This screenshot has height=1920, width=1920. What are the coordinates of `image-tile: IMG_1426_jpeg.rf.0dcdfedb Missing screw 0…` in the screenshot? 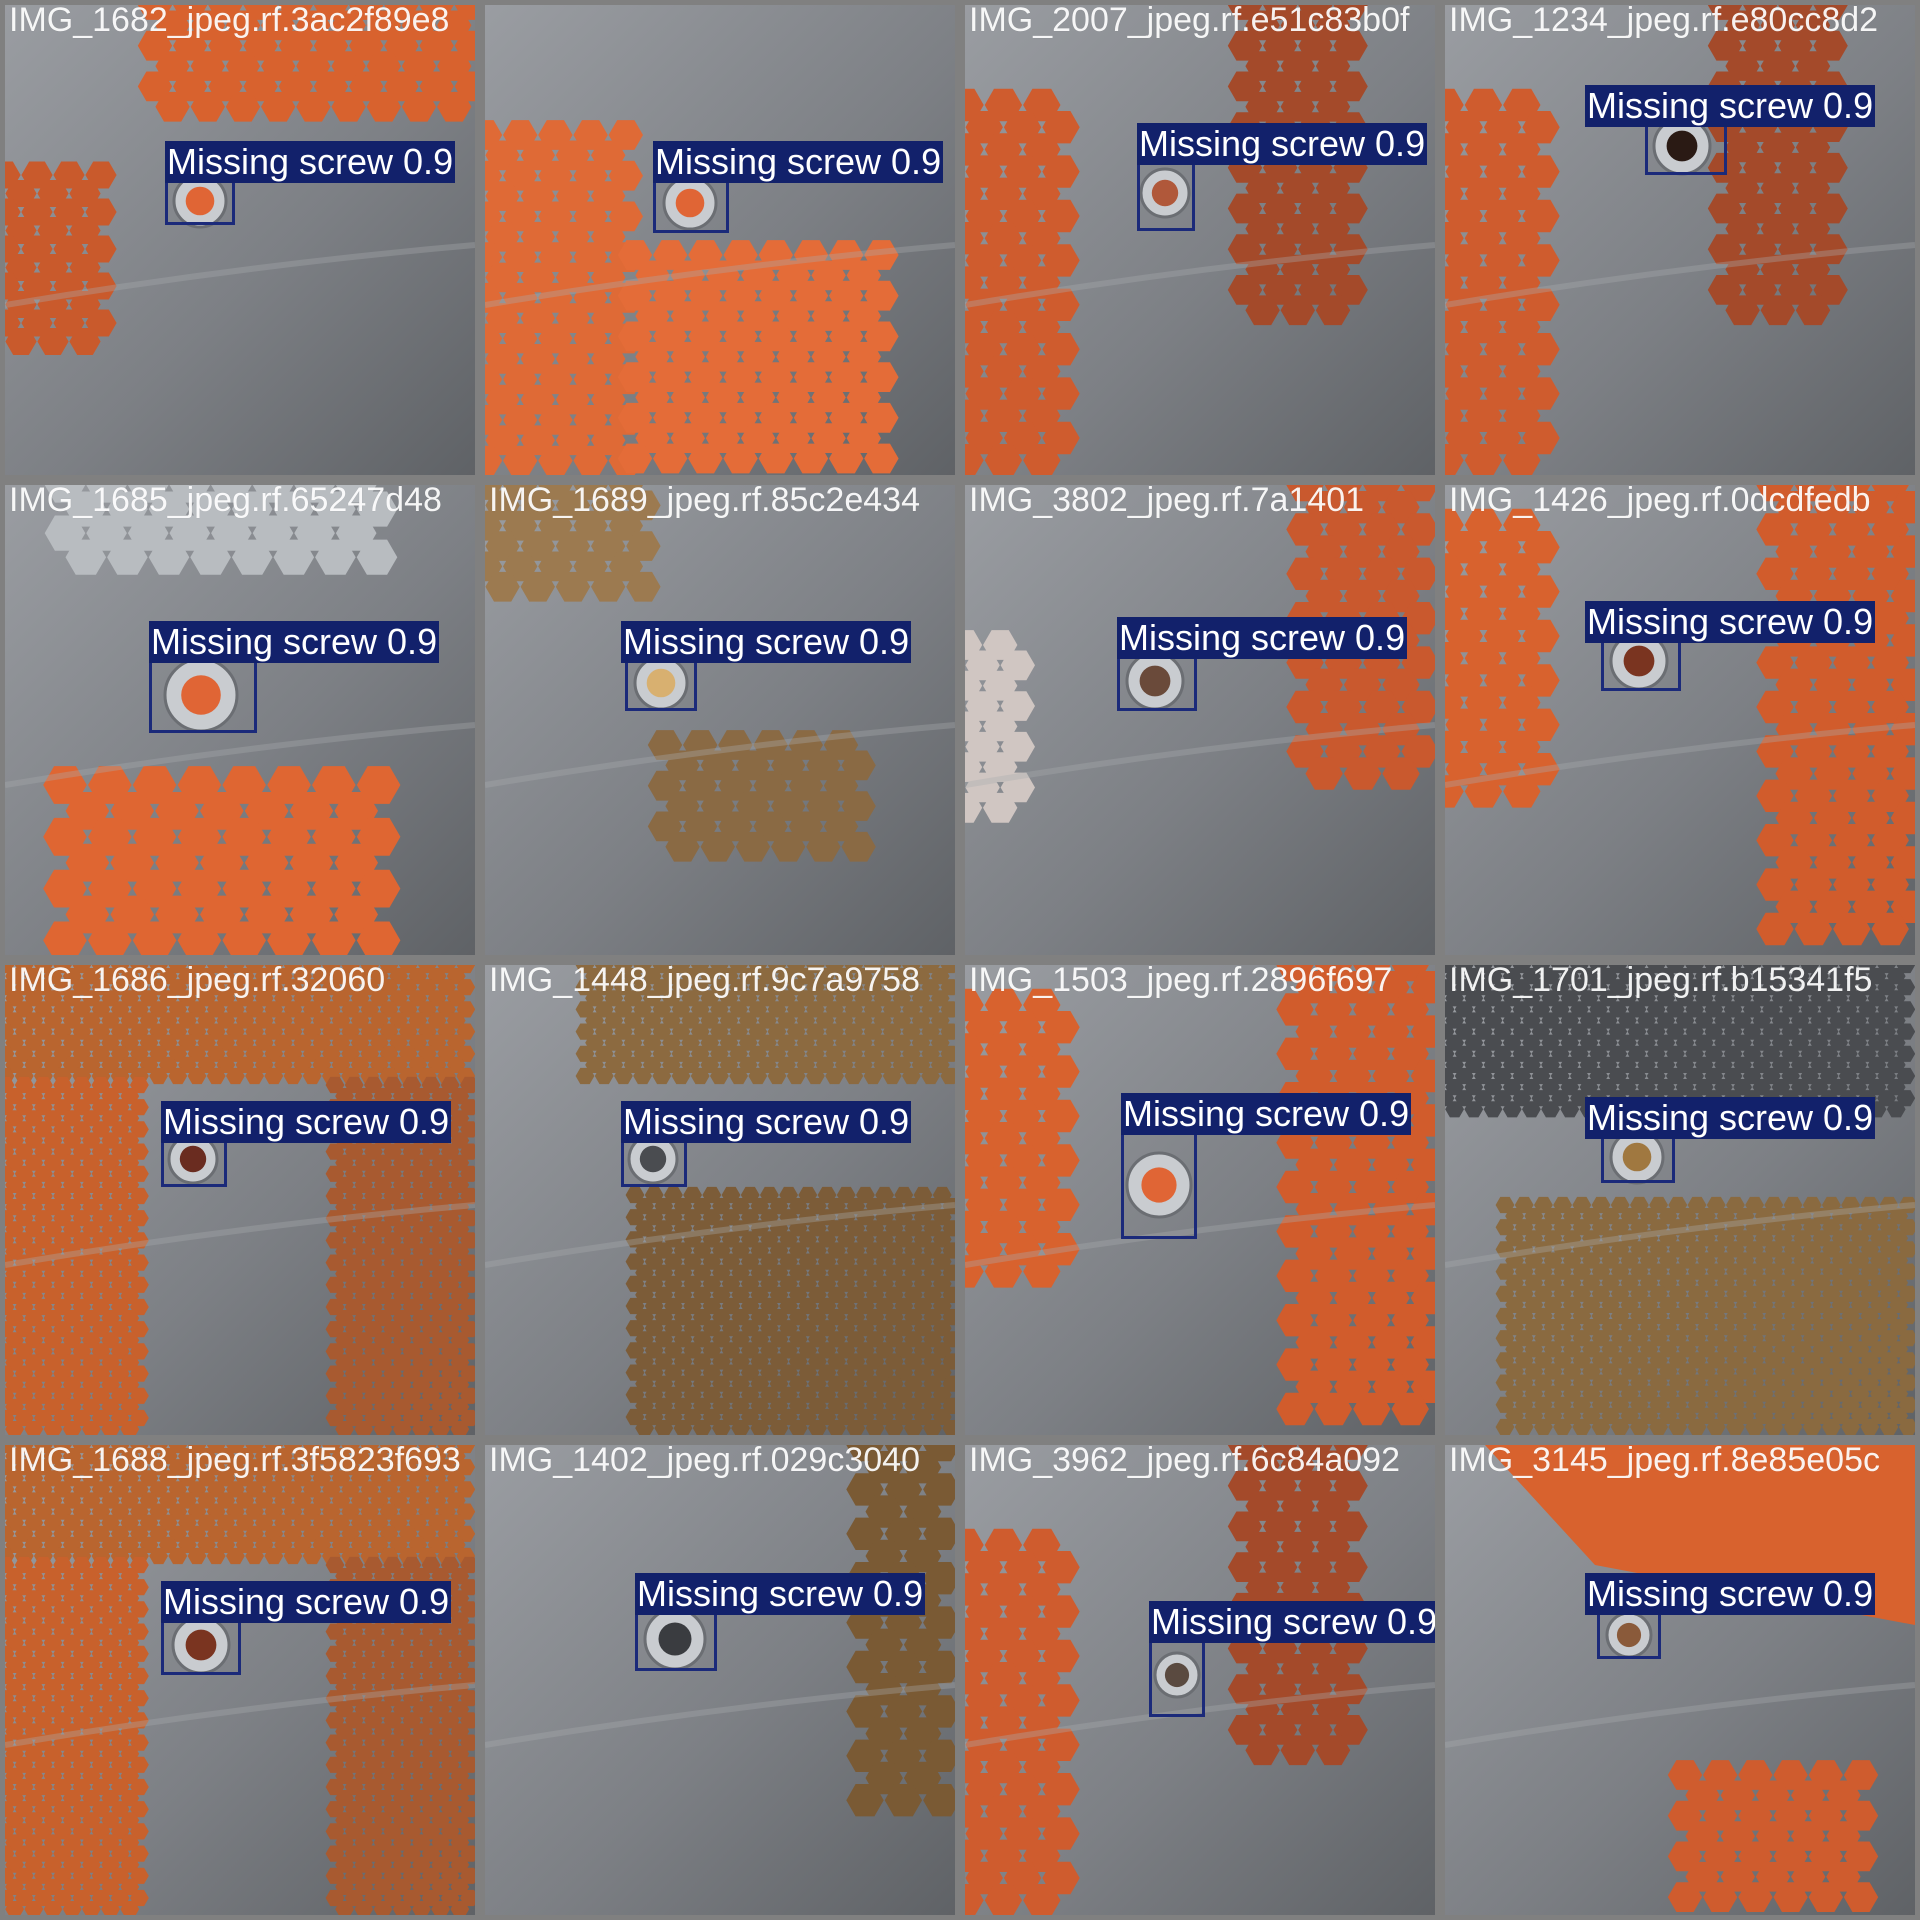 It's located at (1680, 720).